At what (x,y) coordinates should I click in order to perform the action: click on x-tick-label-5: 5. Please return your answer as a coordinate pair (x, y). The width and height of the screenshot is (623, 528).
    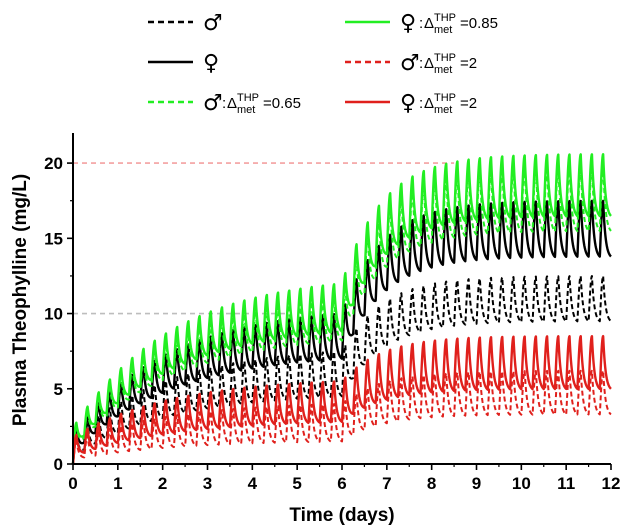
    Looking at the image, I should click on (296, 483).